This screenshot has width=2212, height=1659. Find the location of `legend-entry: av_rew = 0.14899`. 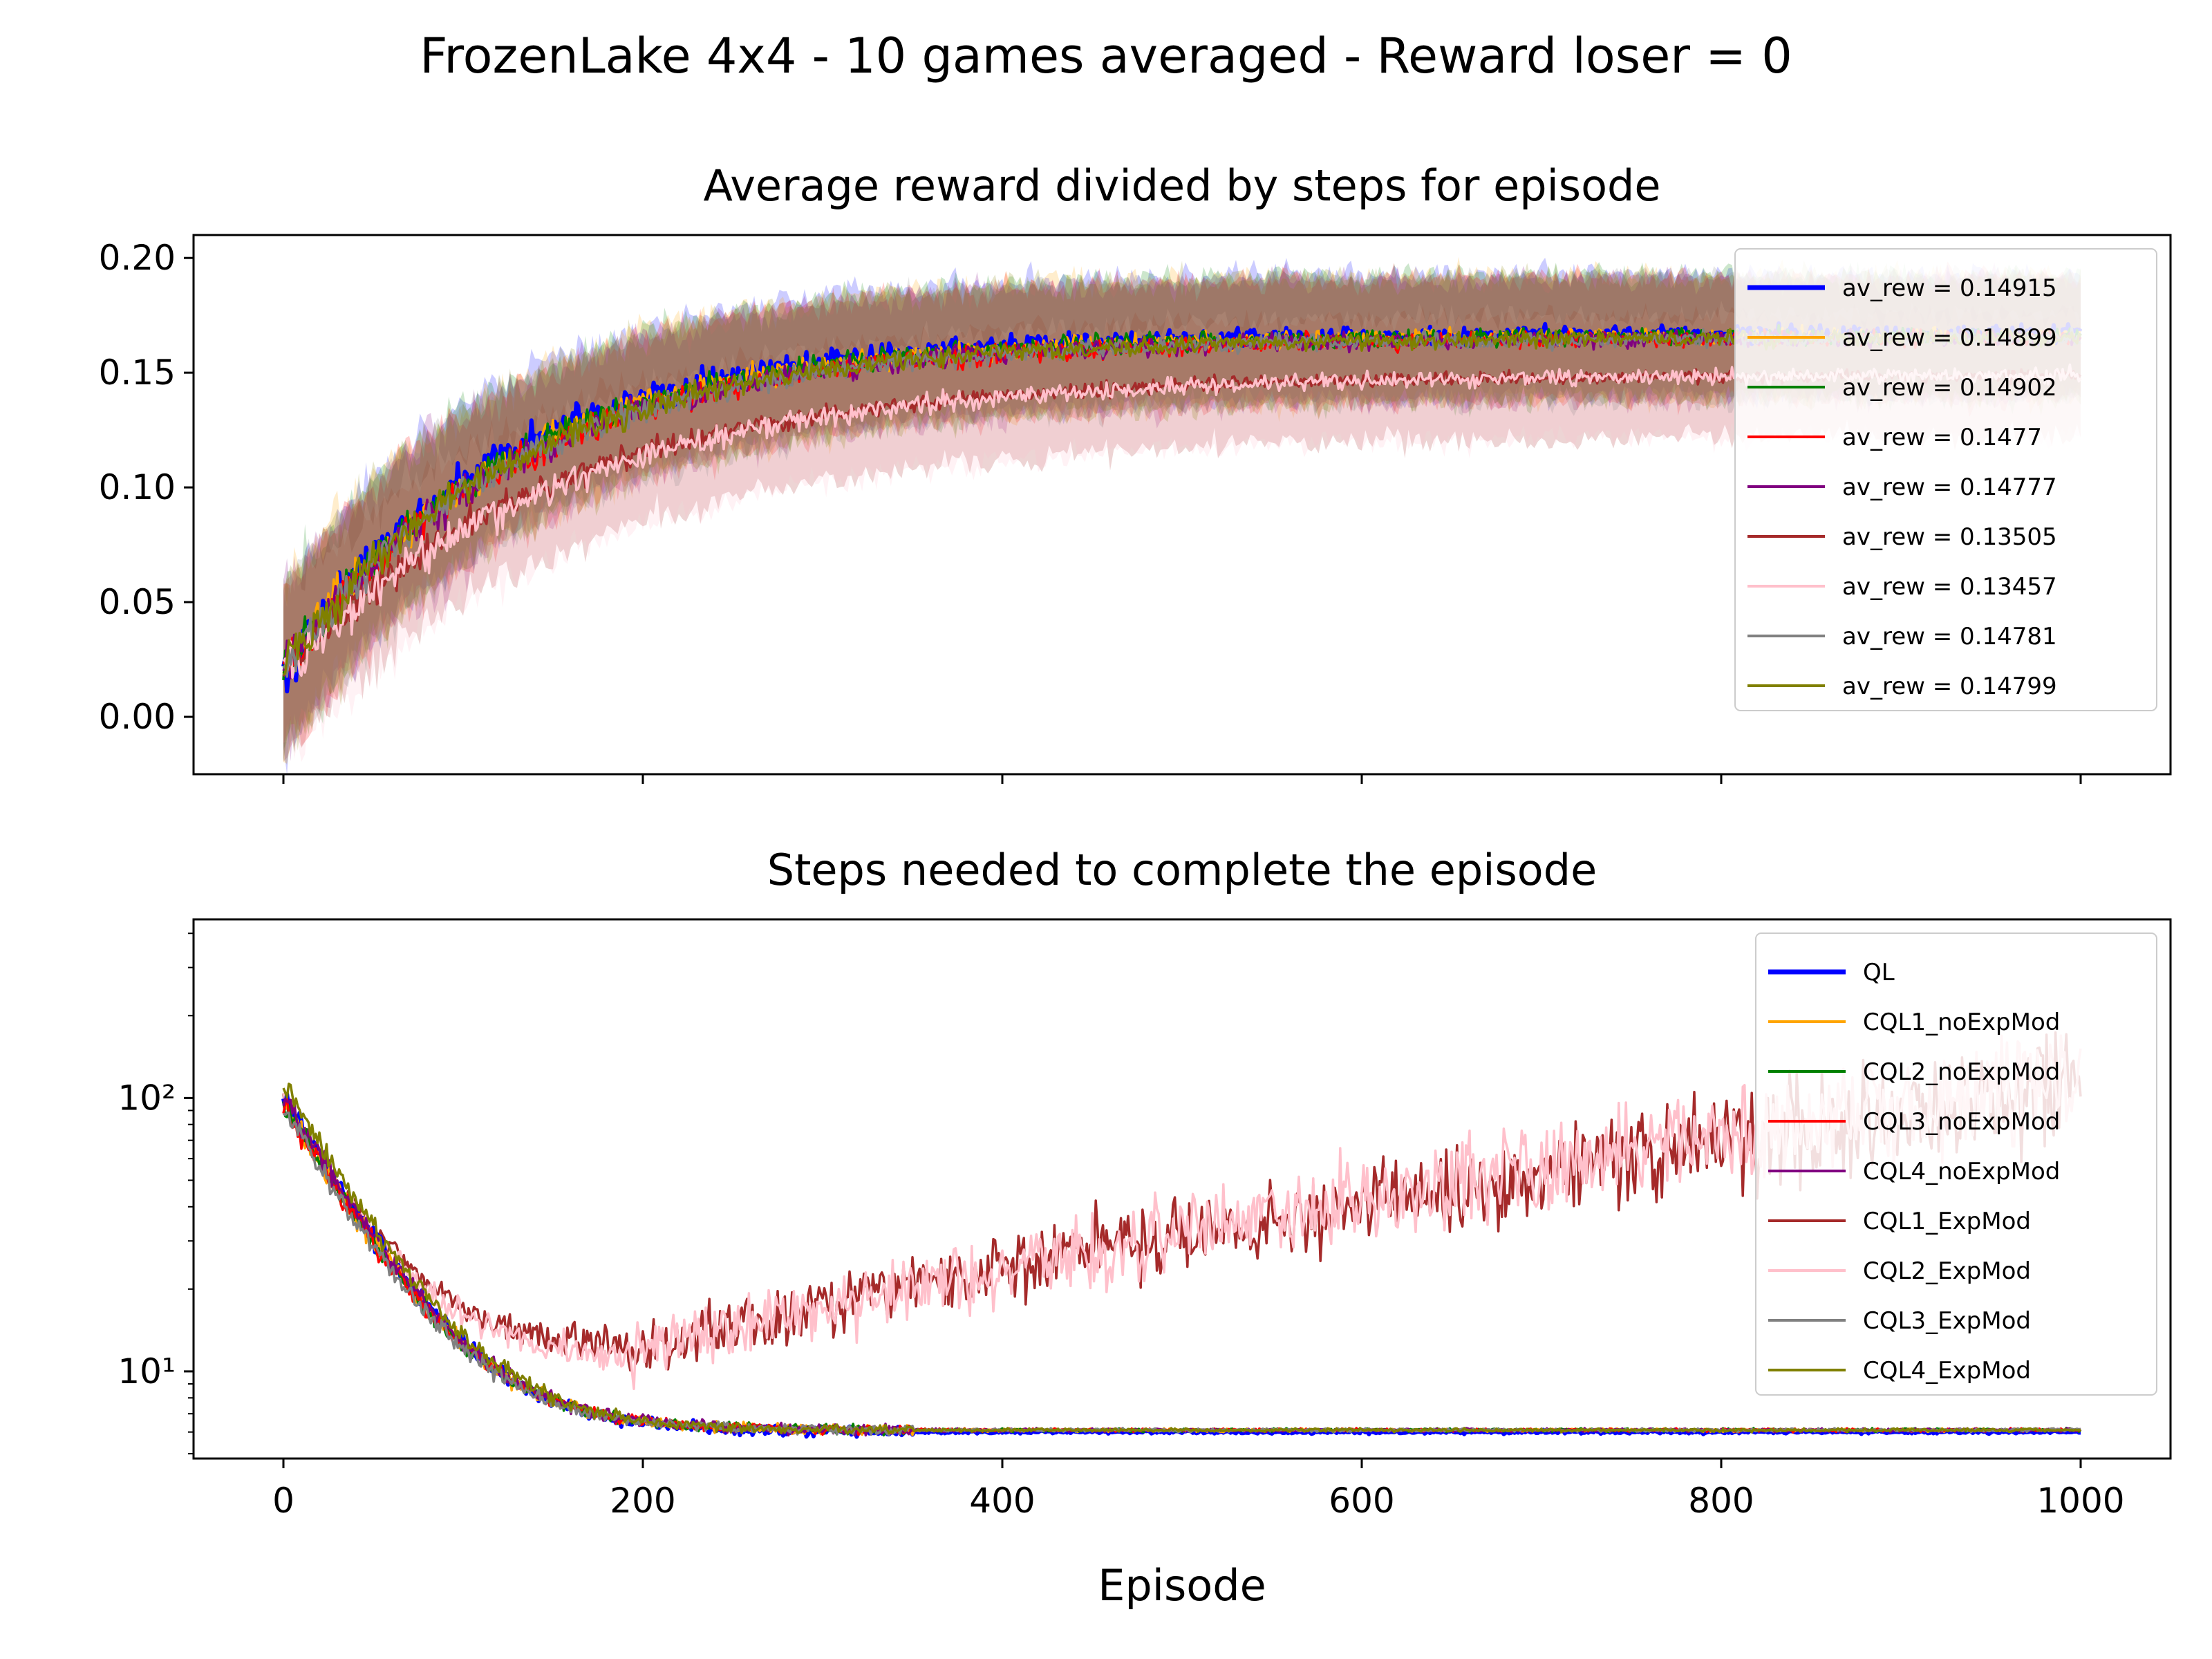

legend-entry: av_rew = 0.14899 is located at coordinates (1949, 338).